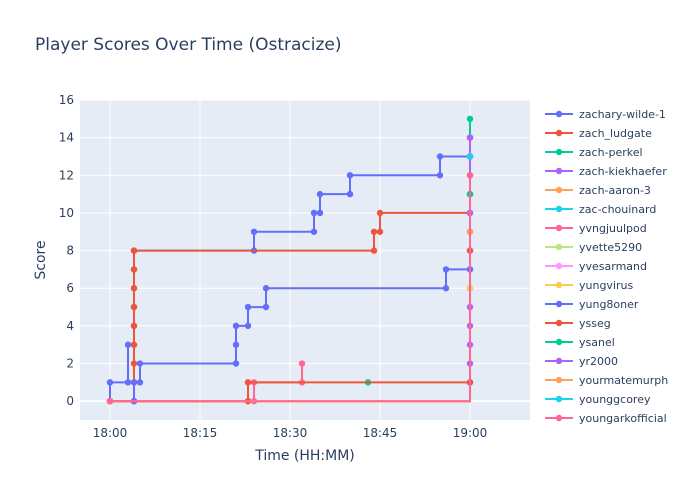 This screenshot has height=500, width=700. I want to click on legend-item-zachary-wilde-1: zachary-wilde-1, so click(605, 114).